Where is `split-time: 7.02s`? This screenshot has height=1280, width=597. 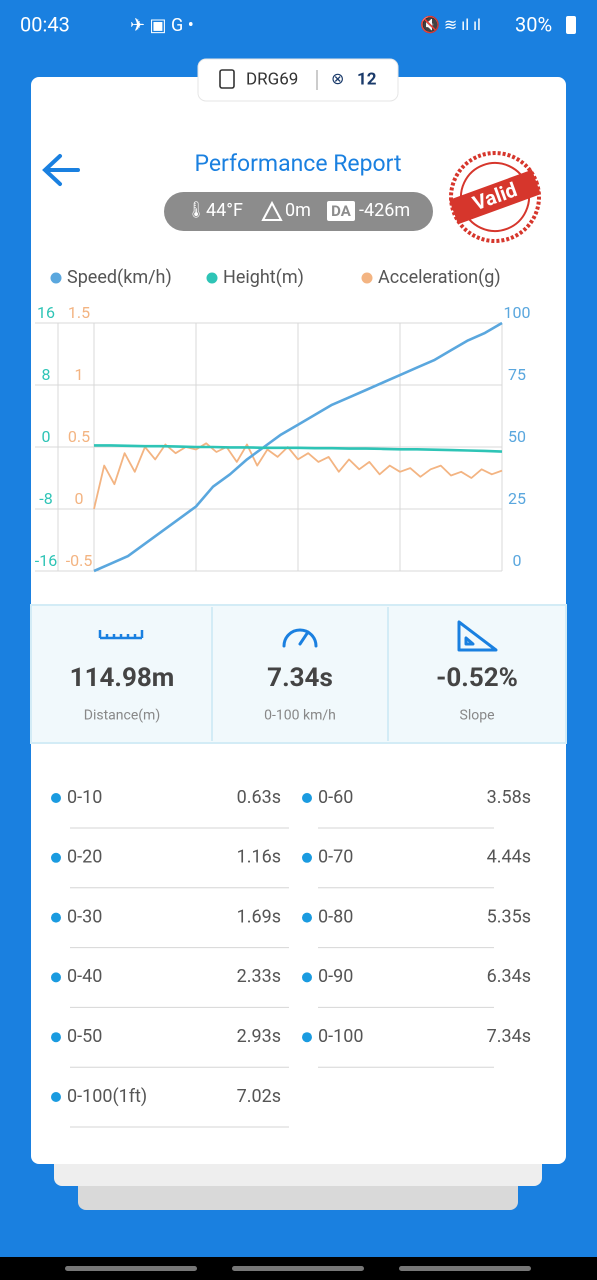 split-time: 7.02s is located at coordinates (259, 1096).